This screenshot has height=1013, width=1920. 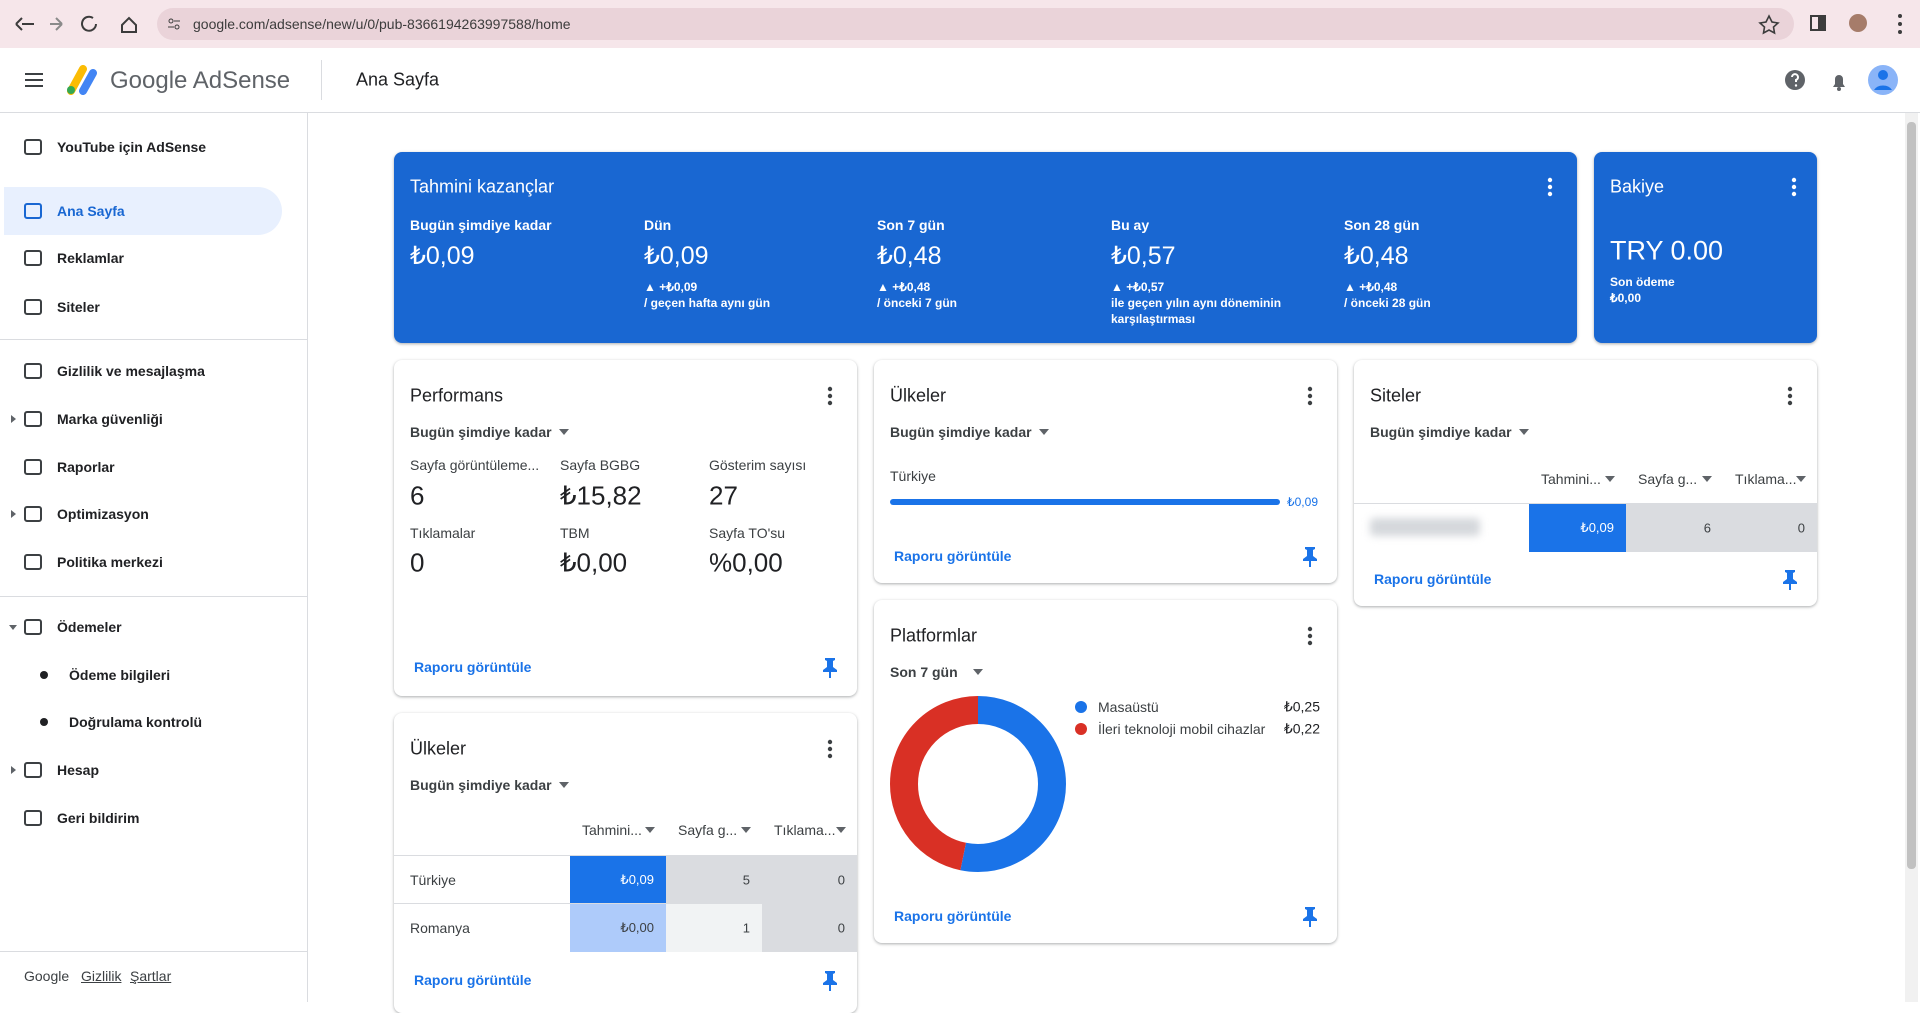 What do you see at coordinates (975, 24) in the screenshot?
I see `url-box` at bounding box center [975, 24].